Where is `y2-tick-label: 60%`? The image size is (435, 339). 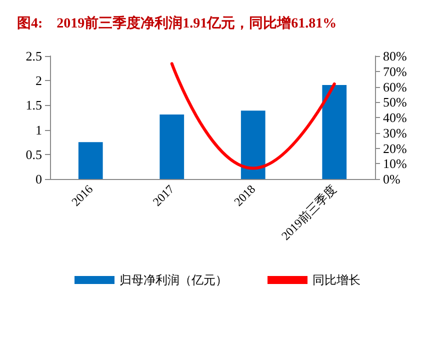
y2-tick-label: 60% is located at coordinates (395, 86).